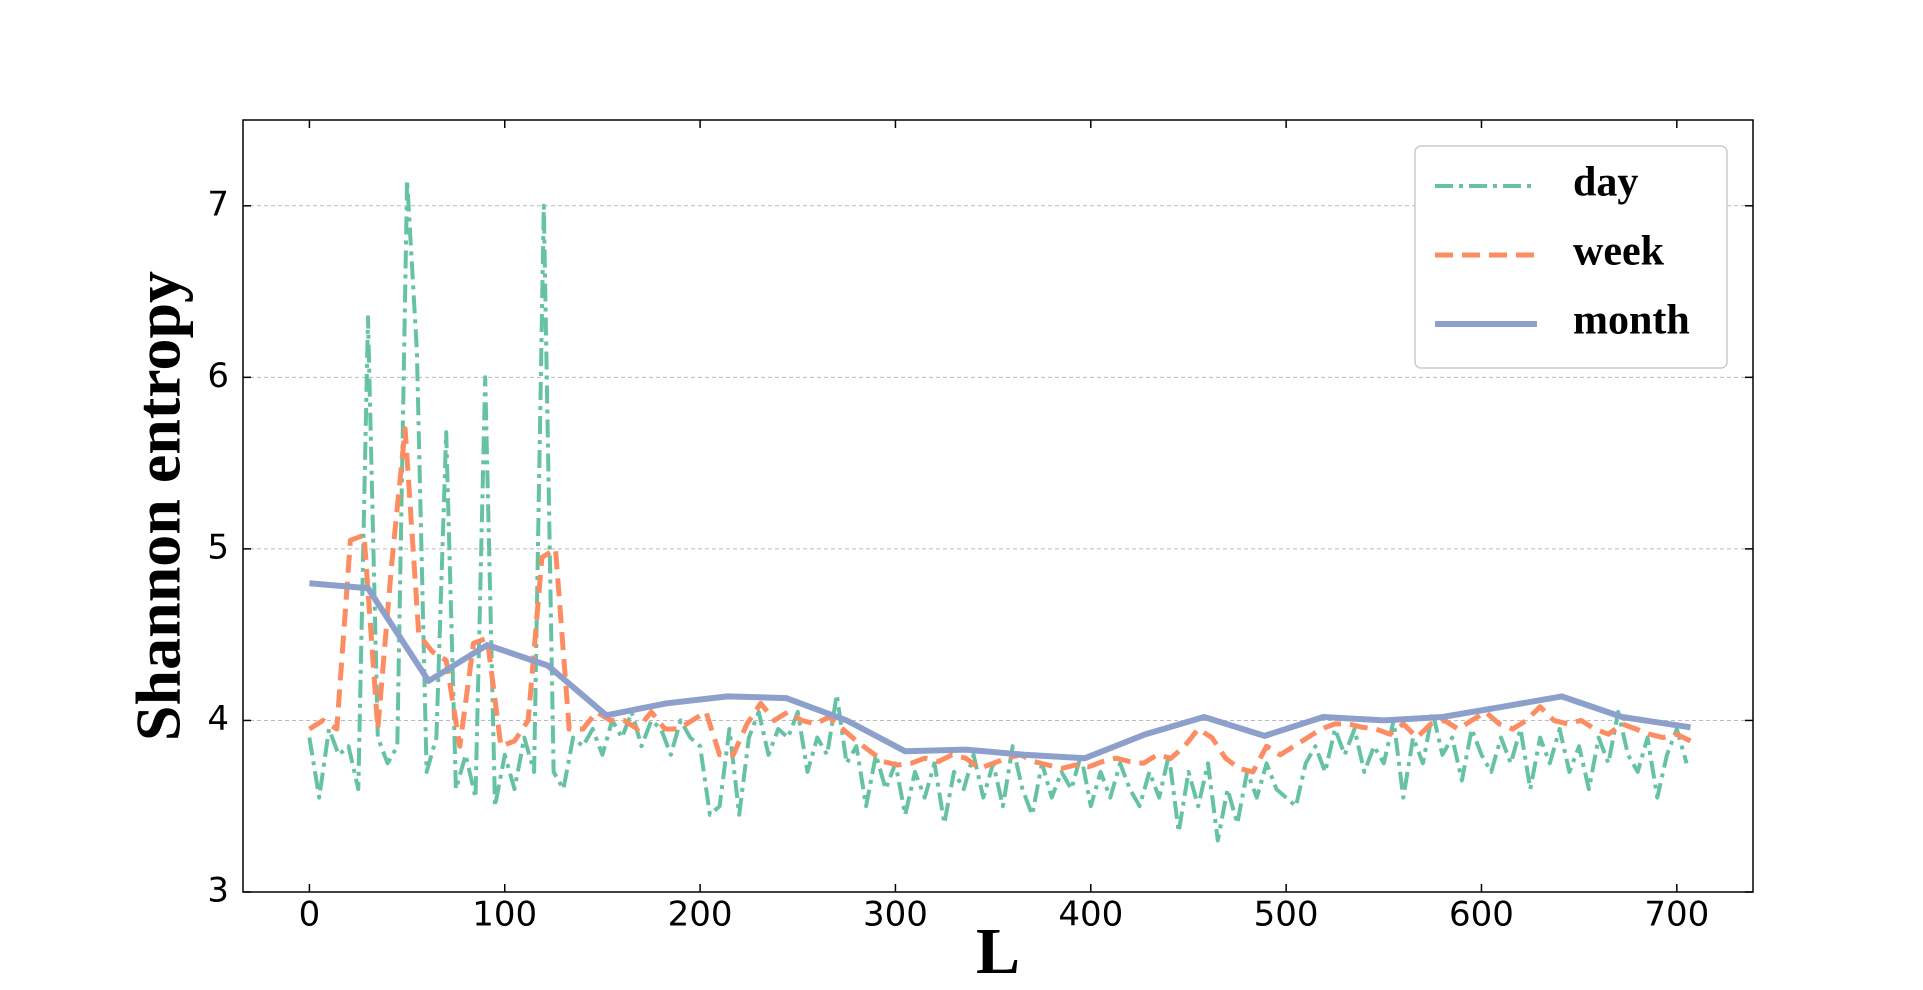 The width and height of the screenshot is (1923, 990). Describe the element at coordinates (1286, 915) in the screenshot. I see `x-tick-label: 500` at that location.